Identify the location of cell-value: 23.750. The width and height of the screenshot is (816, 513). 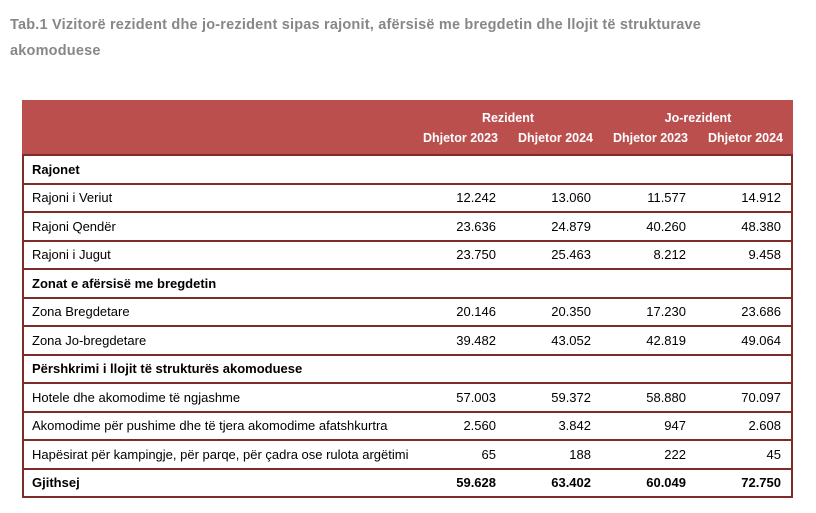
(476, 255).